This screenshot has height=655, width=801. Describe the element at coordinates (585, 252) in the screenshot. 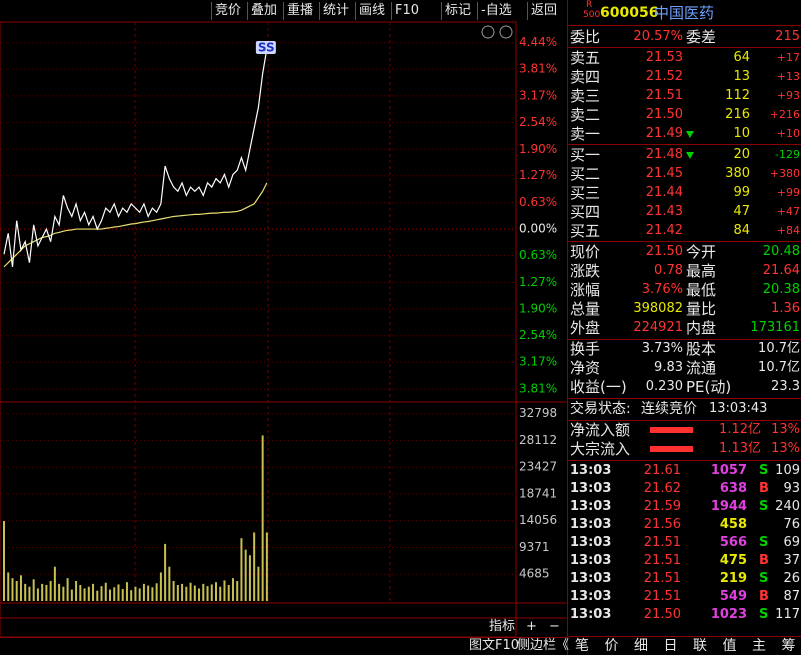

I see `label: 现价` at that location.